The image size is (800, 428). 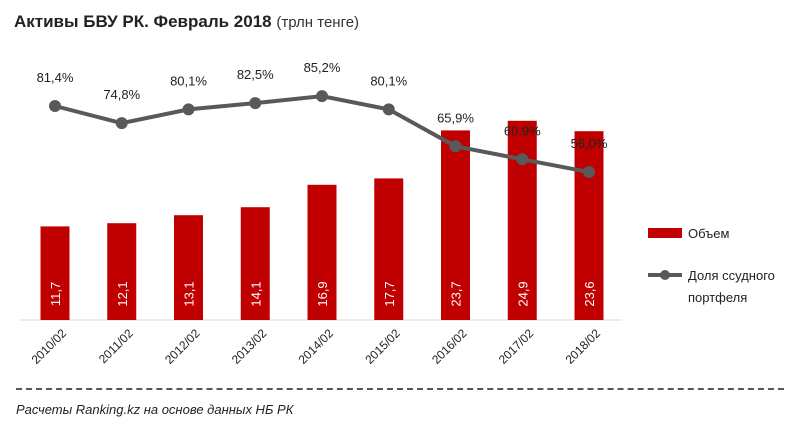 I want to click on line-value-label: 56,0%, so click(x=589, y=143).